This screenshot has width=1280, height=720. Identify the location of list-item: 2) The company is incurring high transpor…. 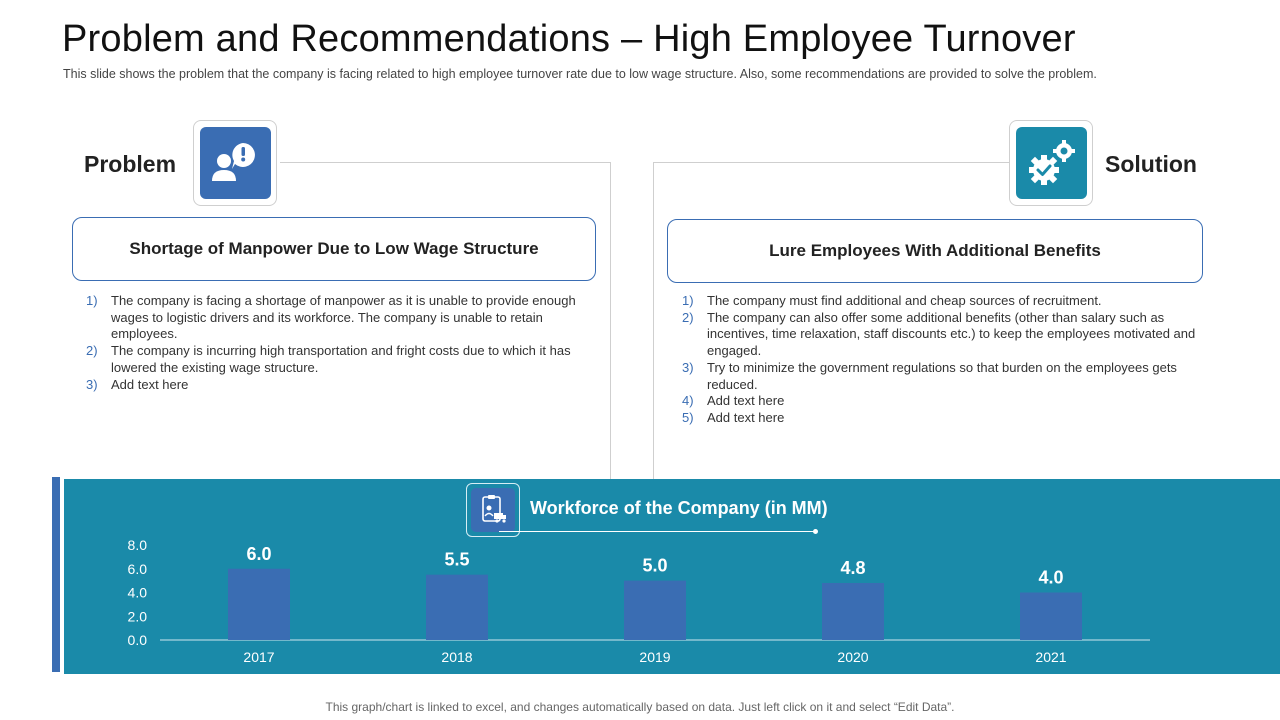
(328, 359).